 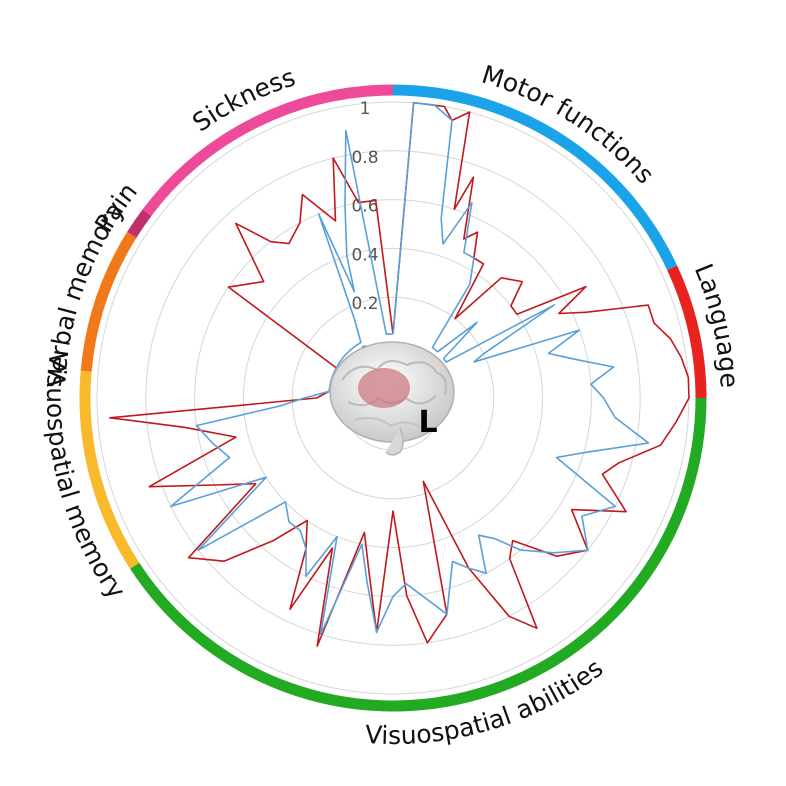 I want to click on radial-tick-label: 0.8, so click(x=364, y=158).